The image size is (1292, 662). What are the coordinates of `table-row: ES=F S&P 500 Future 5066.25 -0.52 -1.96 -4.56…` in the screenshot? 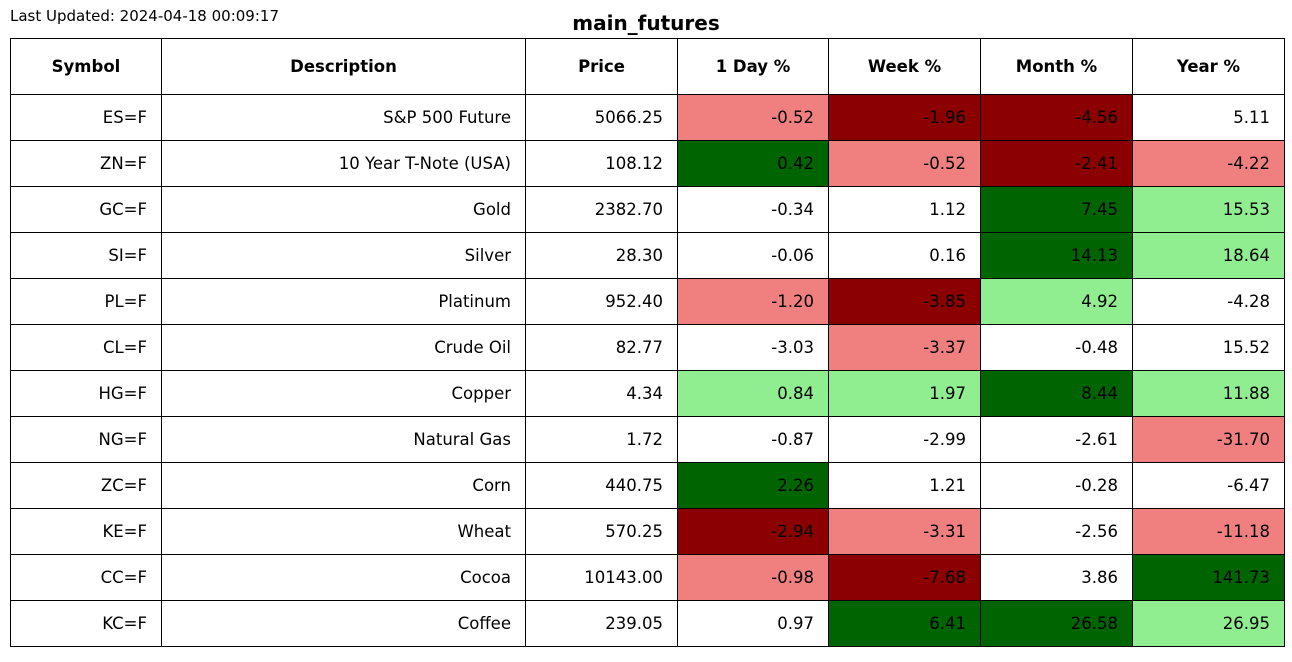 It's located at (647, 117).